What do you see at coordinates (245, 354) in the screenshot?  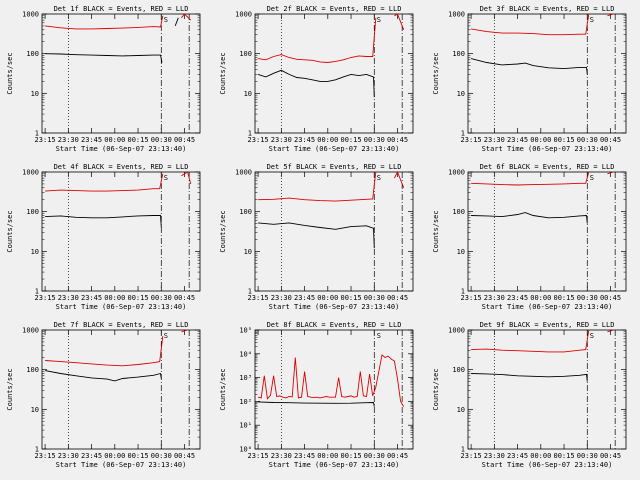 I see `y-tick-label: 10⁴` at bounding box center [245, 354].